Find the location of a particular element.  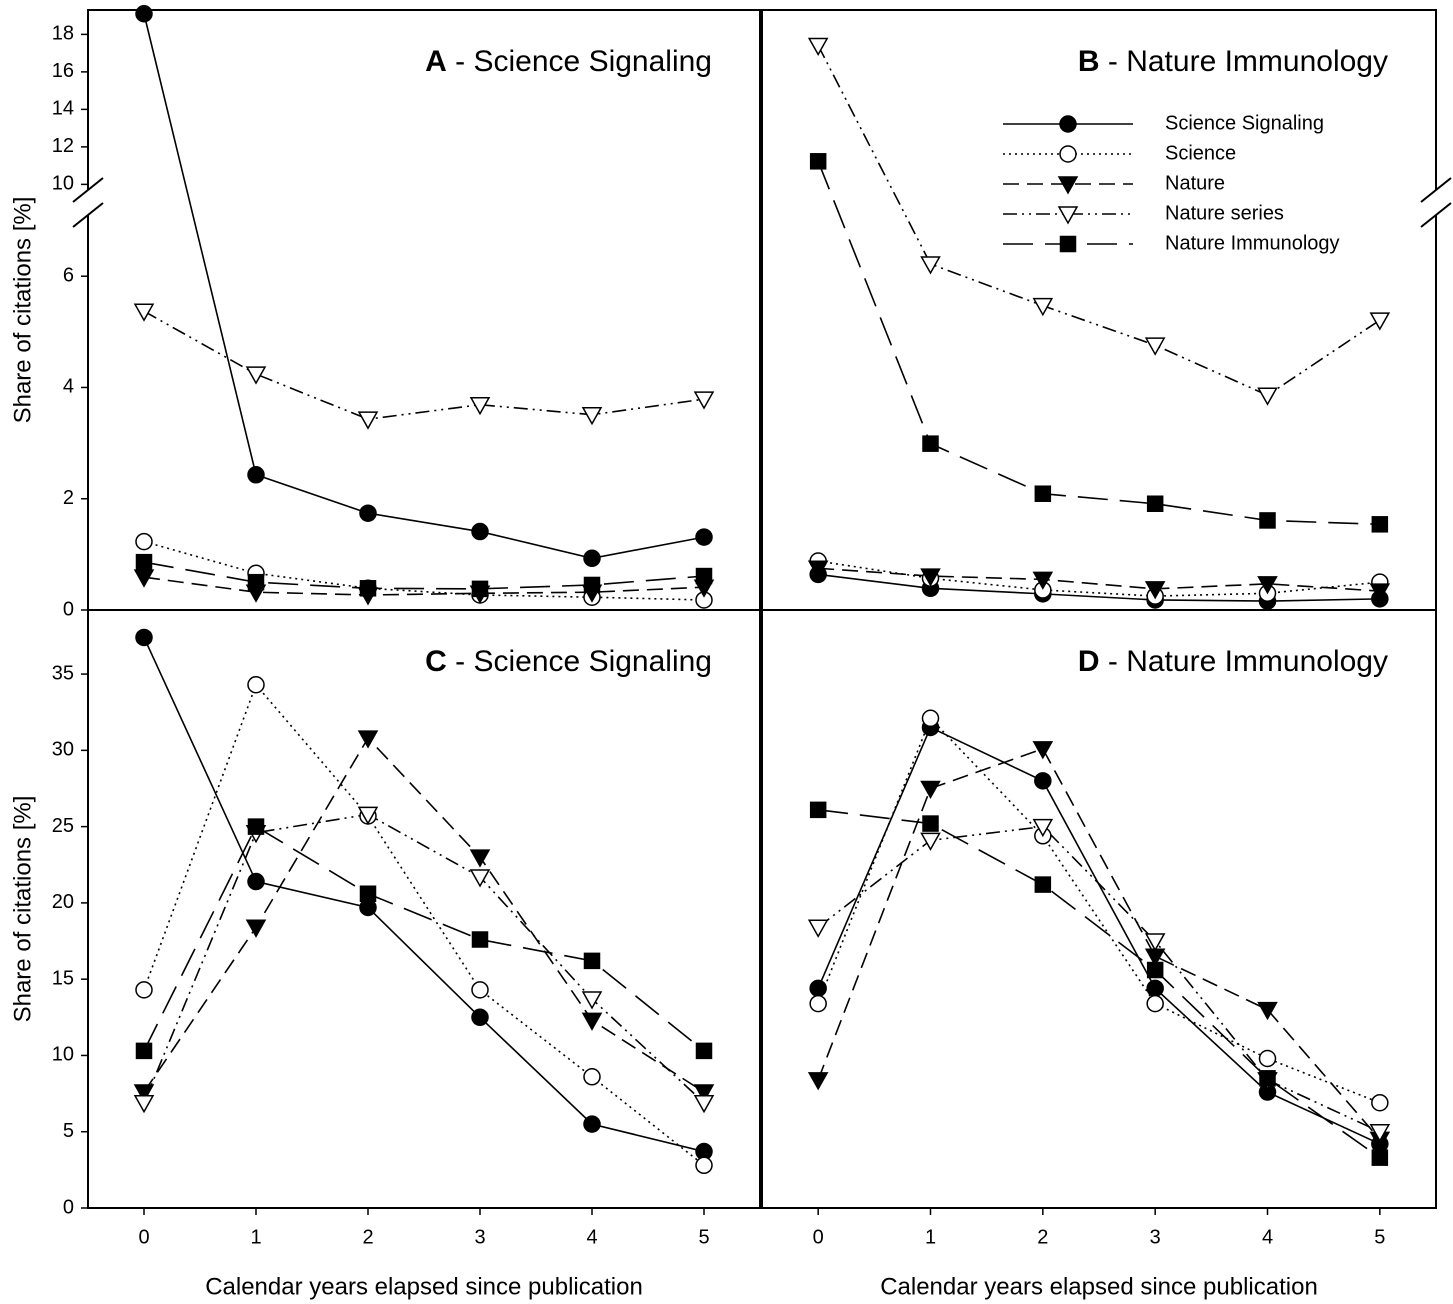

x-tick-label: 4 is located at coordinates (1267, 1237).